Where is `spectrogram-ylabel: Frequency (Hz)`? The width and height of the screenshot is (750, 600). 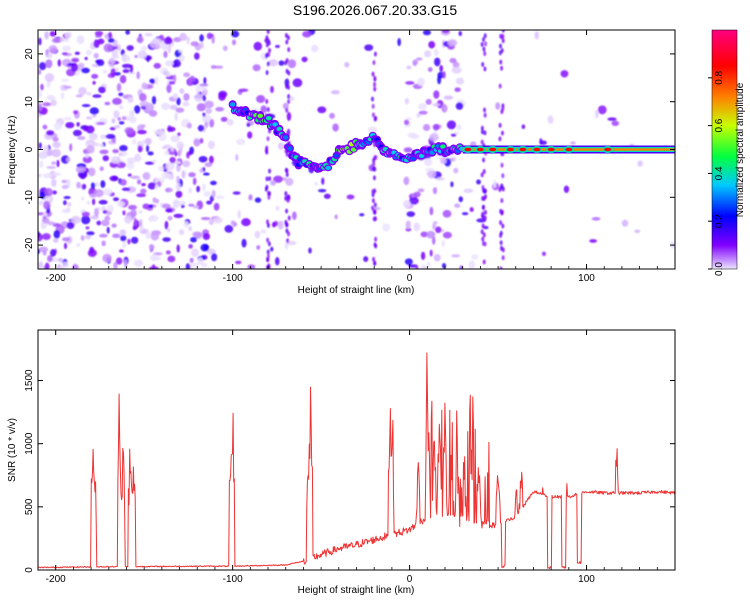
spectrogram-ylabel: Frequency (Hz) is located at coordinates (12, 150).